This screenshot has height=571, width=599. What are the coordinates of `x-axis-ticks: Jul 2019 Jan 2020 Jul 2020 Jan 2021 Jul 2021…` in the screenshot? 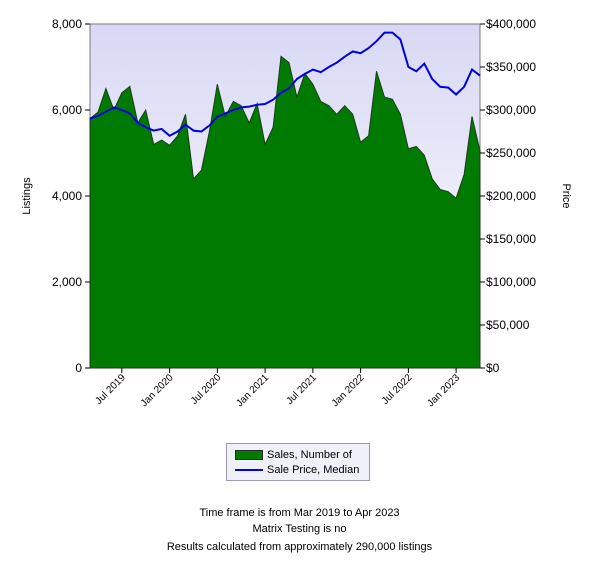 It's located at (278, 388).